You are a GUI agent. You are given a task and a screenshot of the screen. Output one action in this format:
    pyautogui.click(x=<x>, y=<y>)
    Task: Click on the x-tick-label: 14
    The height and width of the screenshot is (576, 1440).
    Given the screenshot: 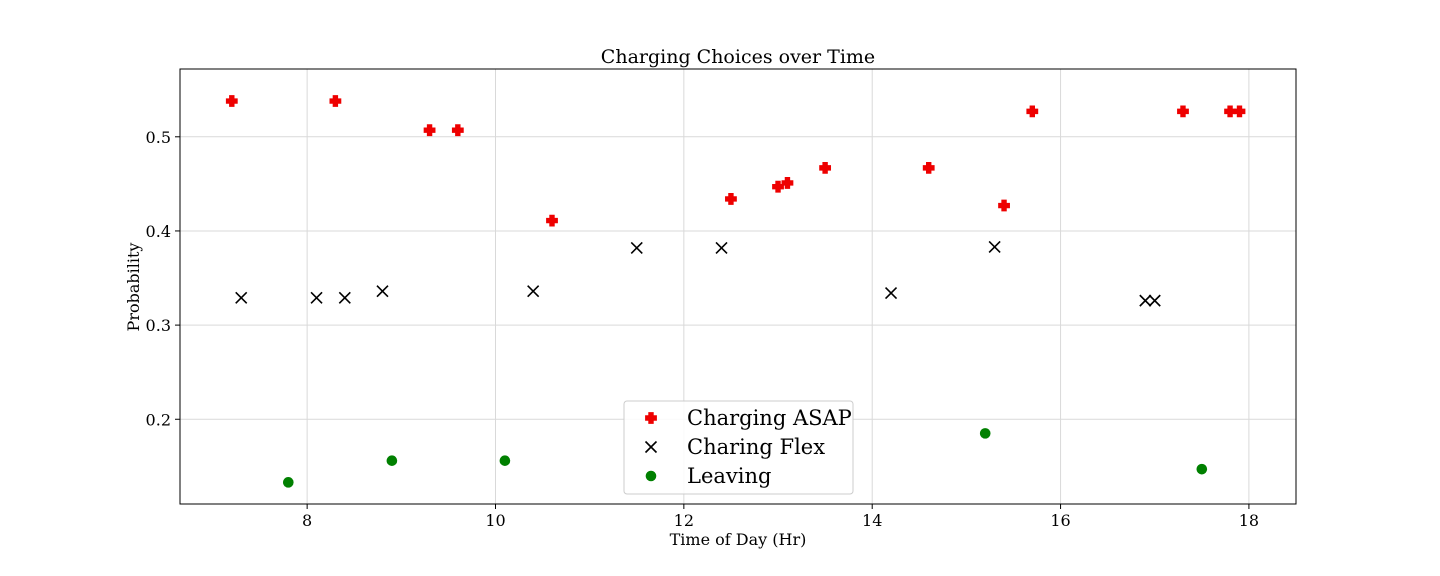 What is the action you would take?
    pyautogui.click(x=872, y=520)
    